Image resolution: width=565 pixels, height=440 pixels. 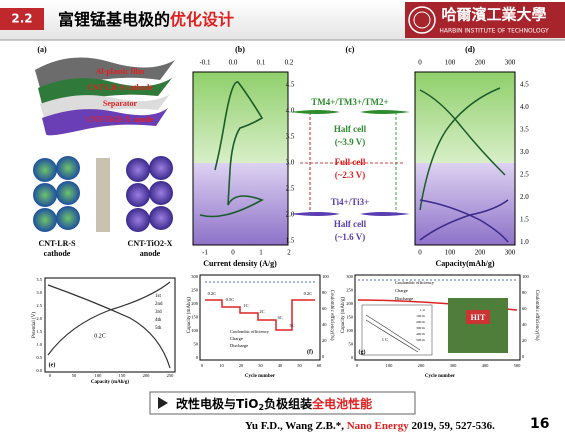 What do you see at coordinates (470, 49) in the screenshot?
I see `label: (d)` at bounding box center [470, 49].